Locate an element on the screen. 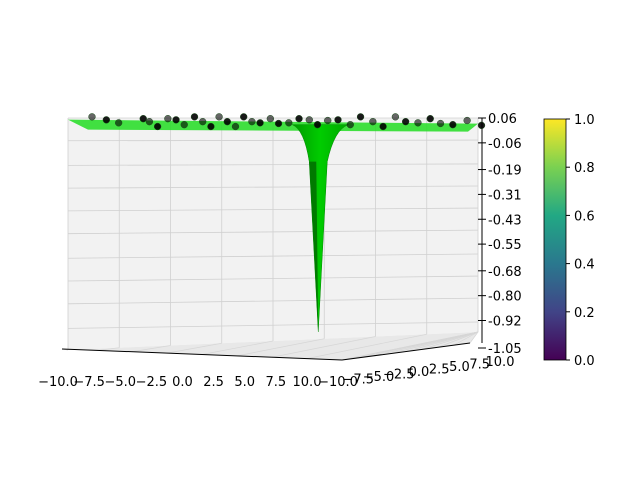 This screenshot has width=640, height=480. z-tick-label: -0.31 is located at coordinates (505, 195).